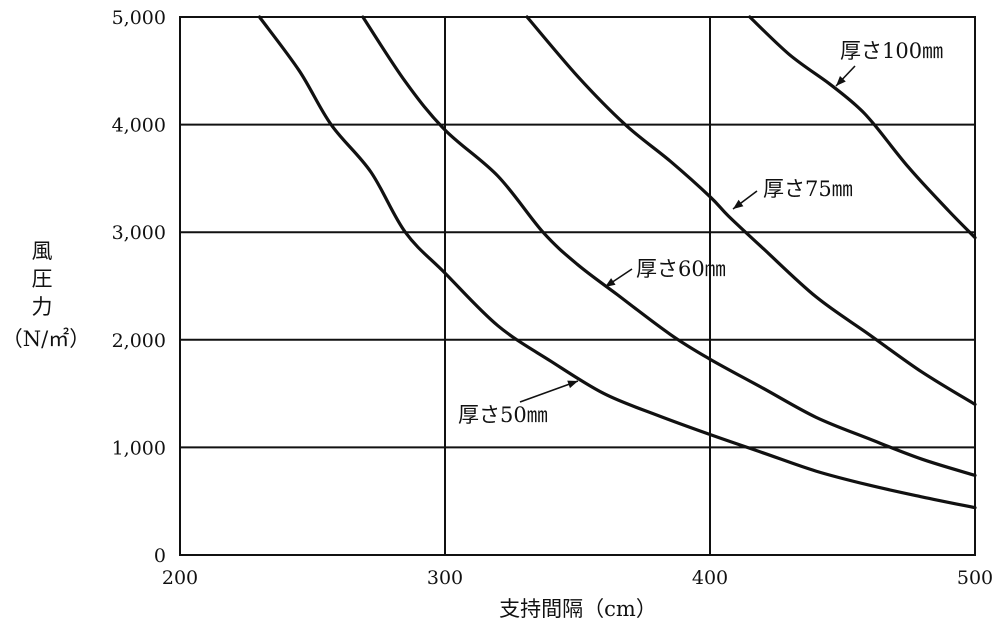 This screenshot has height=628, width=1000. Describe the element at coordinates (681, 269) in the screenshot. I see `series-annotation-2: 厚さ60㎜` at that location.